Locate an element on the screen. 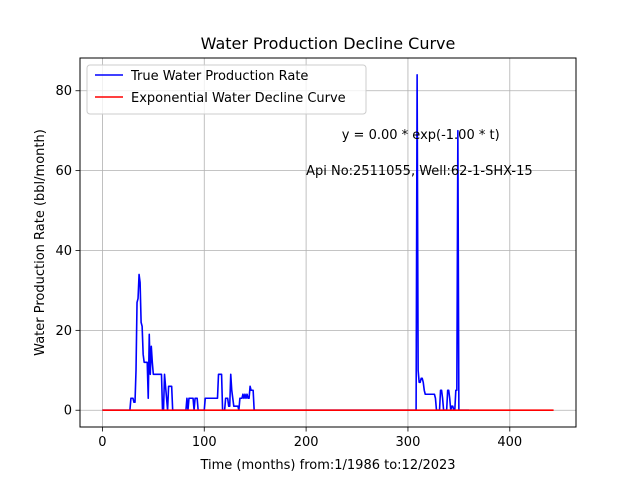  legend-frame is located at coordinates (226, 89).